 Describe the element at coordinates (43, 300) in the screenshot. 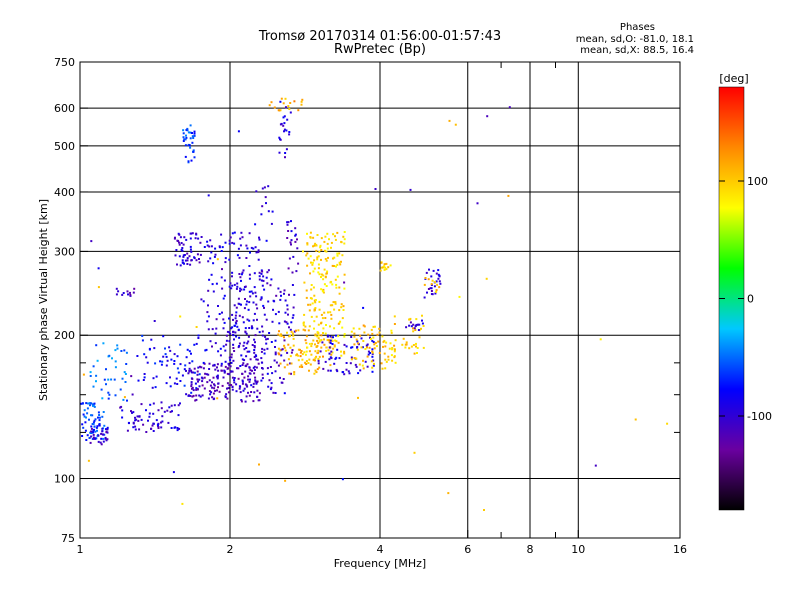

I see `y-axis-label: Stationary phase Virtual Height [km]` at that location.